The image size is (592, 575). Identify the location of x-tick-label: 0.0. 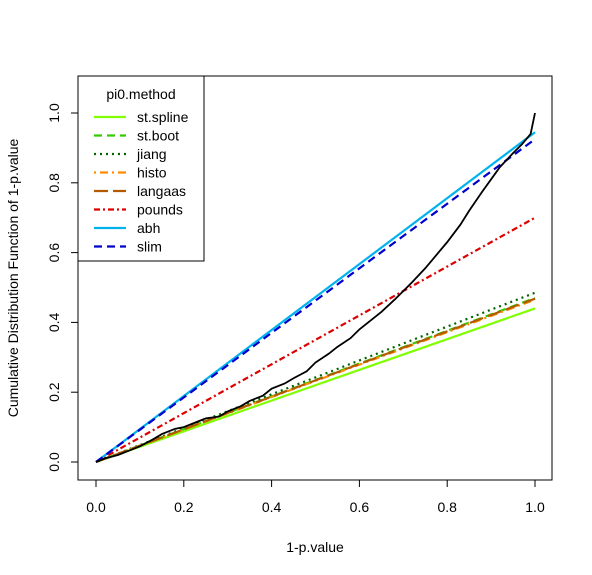
(96, 507).